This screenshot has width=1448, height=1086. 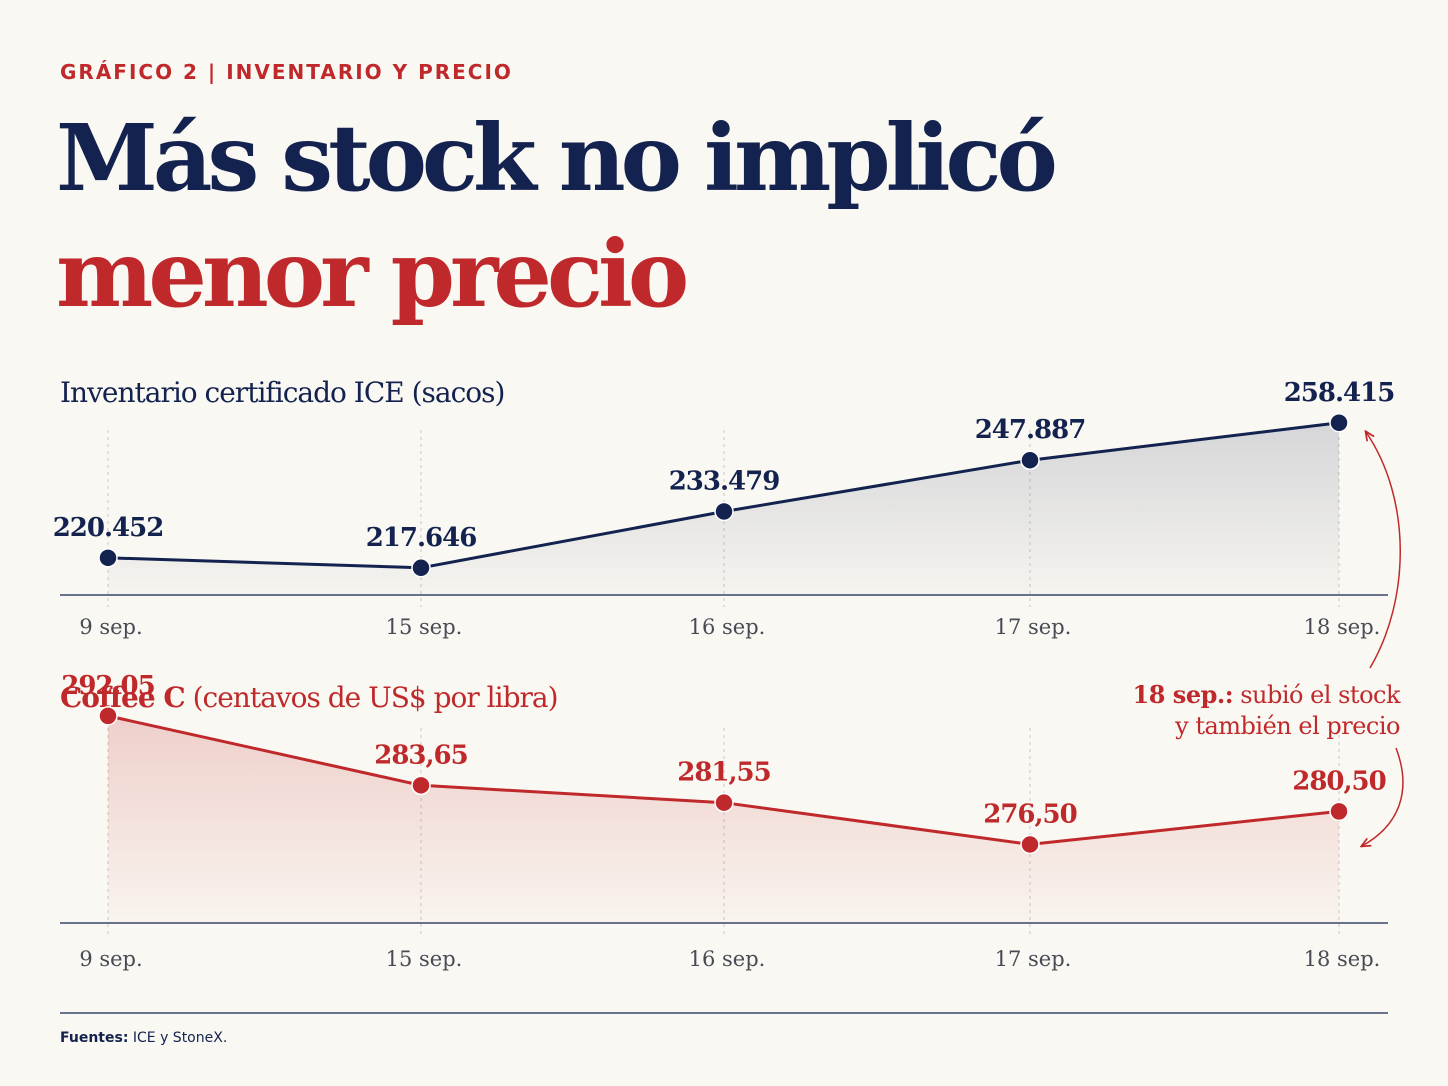 What do you see at coordinates (372, 274) in the screenshot?
I see `headline-line-2: menor precio` at bounding box center [372, 274].